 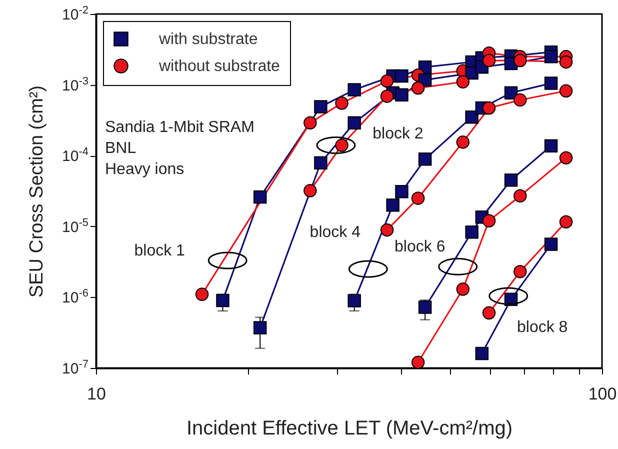 I want to click on legend-label: without substrate, so click(x=219, y=66).